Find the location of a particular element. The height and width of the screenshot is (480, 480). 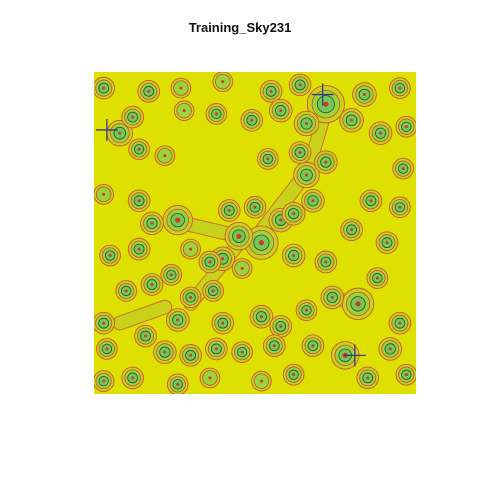

chart-title: Training_Sky231 is located at coordinates (240, 27).